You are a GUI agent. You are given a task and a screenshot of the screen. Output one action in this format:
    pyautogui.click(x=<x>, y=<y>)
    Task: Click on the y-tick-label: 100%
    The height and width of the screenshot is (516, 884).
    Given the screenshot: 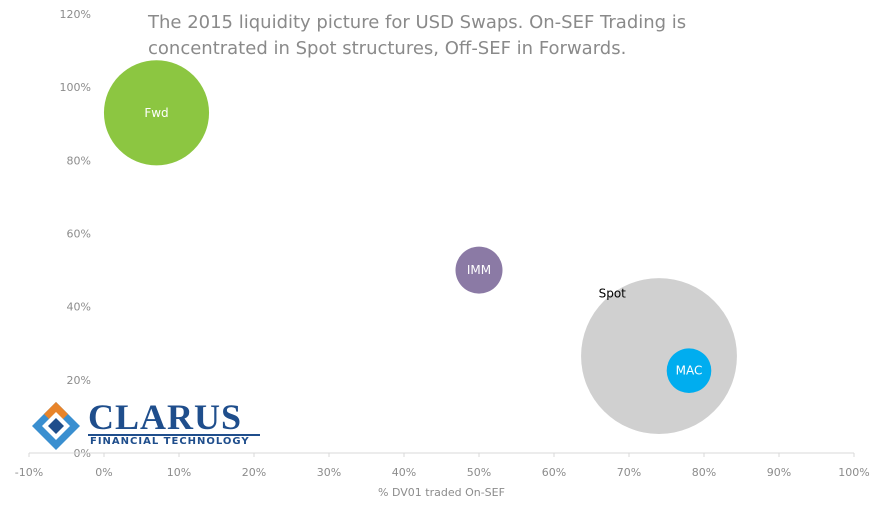 What is the action you would take?
    pyautogui.click(x=75, y=87)
    